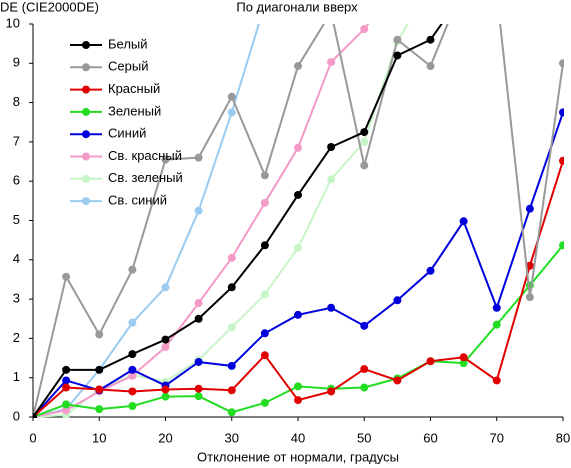  Describe the element at coordinates (16, 62) in the screenshot. I see `y-tick-label: 9` at that location.